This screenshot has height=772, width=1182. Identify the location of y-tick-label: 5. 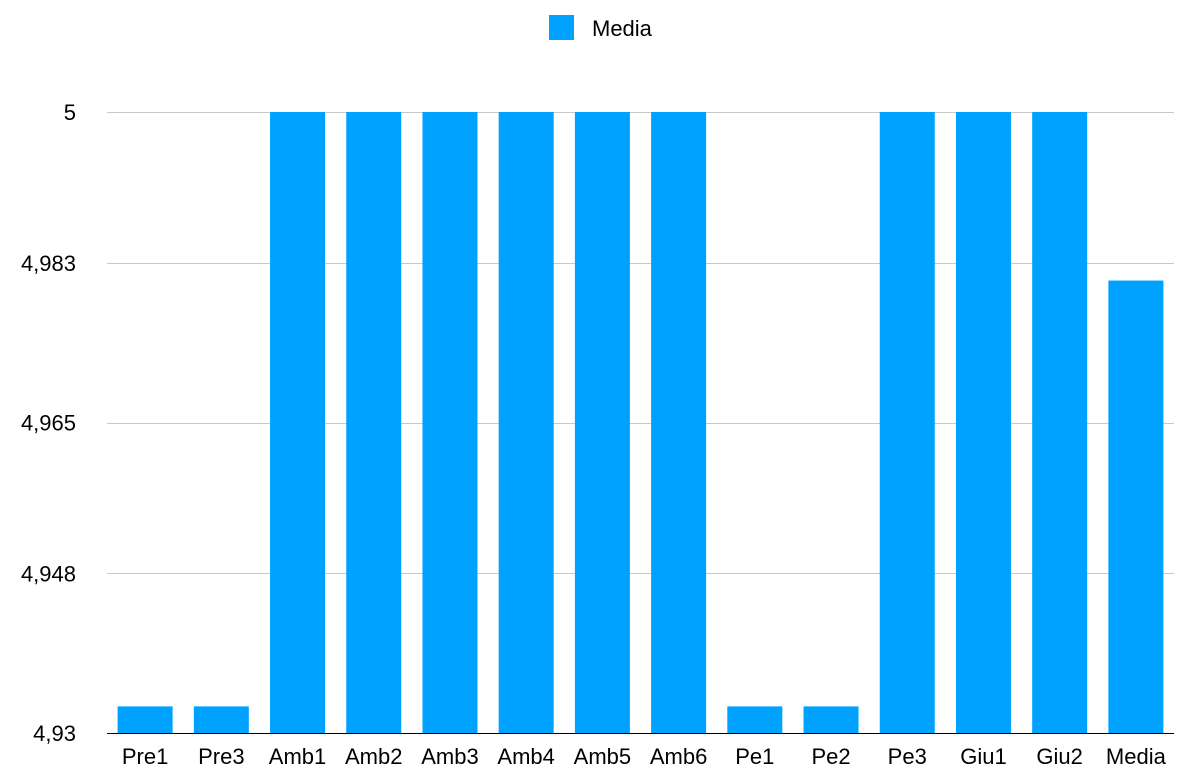
(70, 112).